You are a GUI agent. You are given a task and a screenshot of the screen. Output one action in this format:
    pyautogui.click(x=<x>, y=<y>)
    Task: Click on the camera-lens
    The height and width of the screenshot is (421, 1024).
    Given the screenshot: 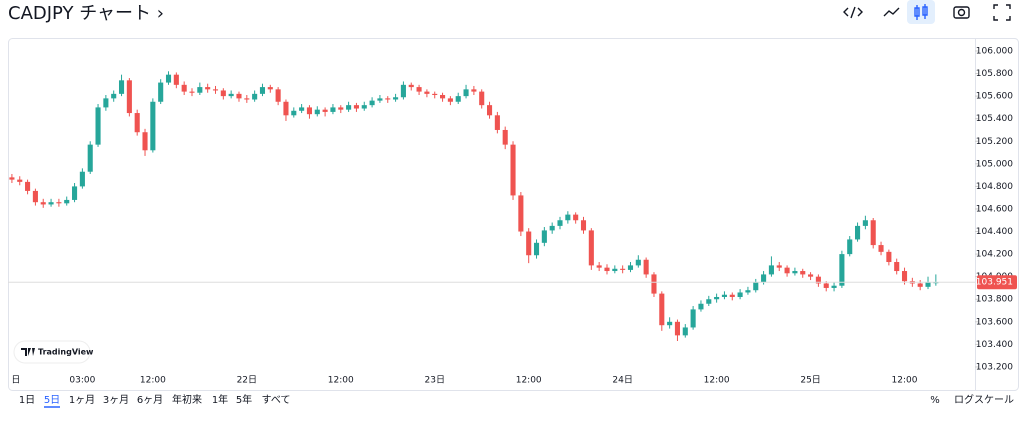 What is the action you would take?
    pyautogui.click(x=961, y=12)
    